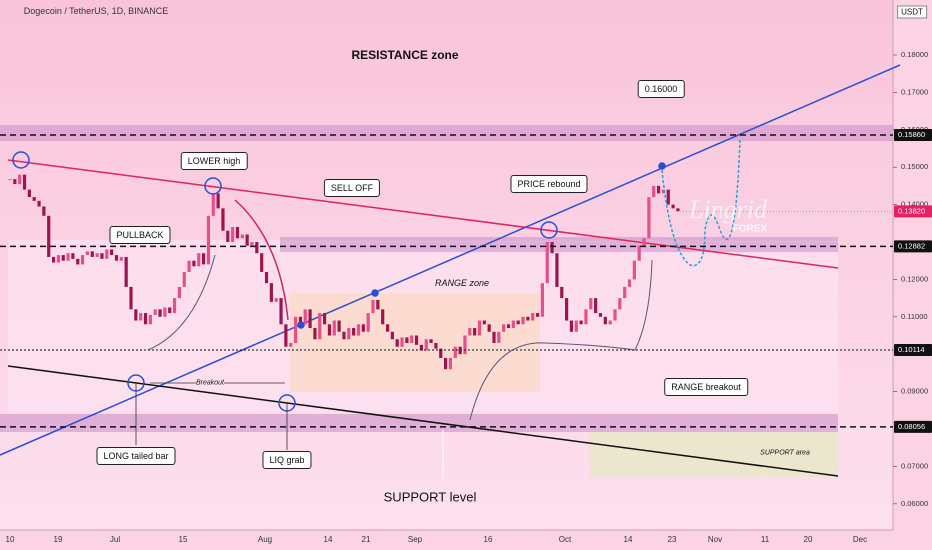 This screenshot has width=932, height=550. What do you see at coordinates (419, 423) in the screenshot?
I see `support-band` at bounding box center [419, 423].